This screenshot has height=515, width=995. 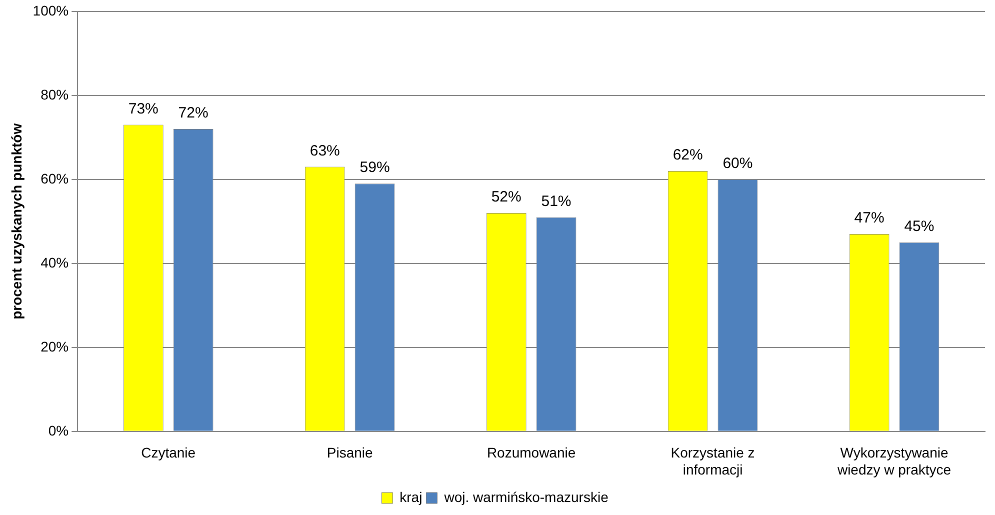 I want to click on data-label: 60%, so click(x=737, y=163).